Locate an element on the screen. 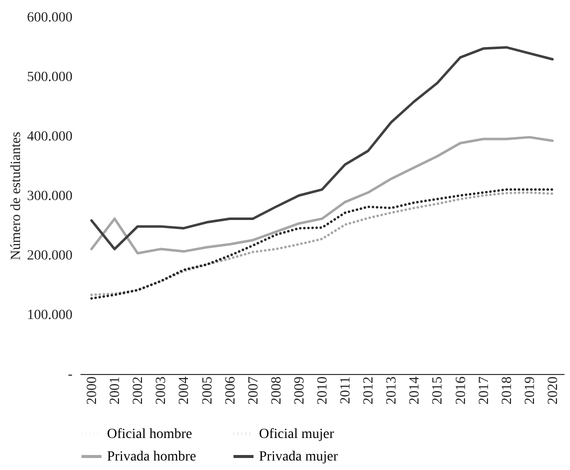 The image size is (570, 470). x-tick-label: 2017 is located at coordinates (484, 390).